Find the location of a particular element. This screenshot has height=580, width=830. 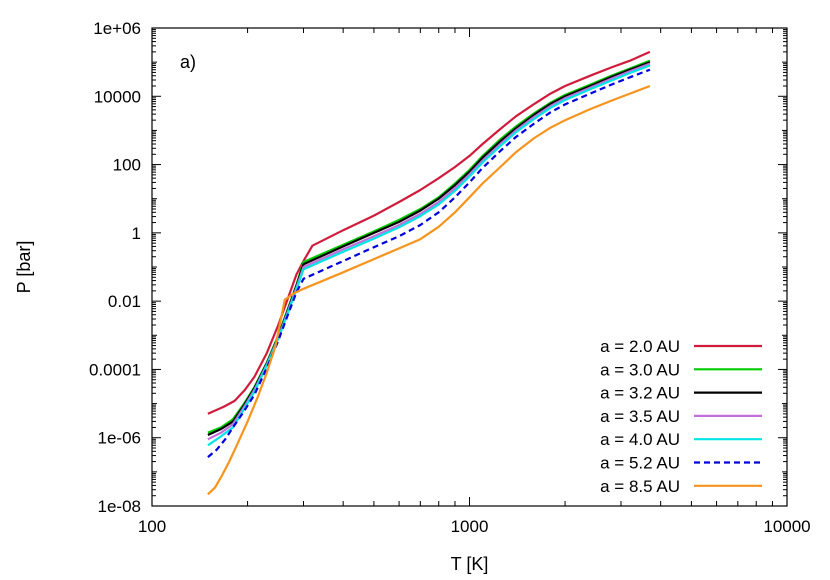

legend-label: a = 3.2 AU is located at coordinates (640, 393).